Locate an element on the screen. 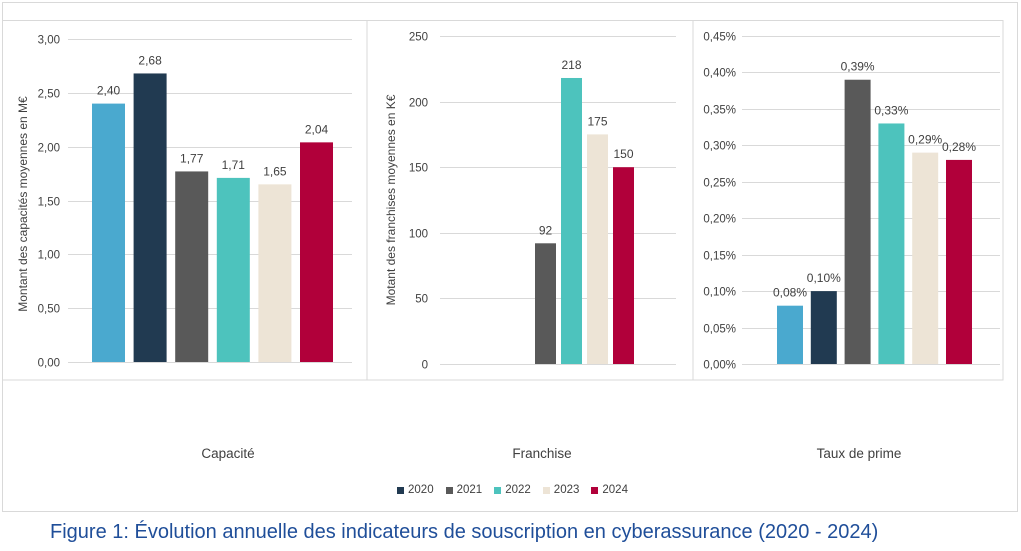 The width and height of the screenshot is (1021, 551). legend-item-2023: 2023 is located at coordinates (561, 490).